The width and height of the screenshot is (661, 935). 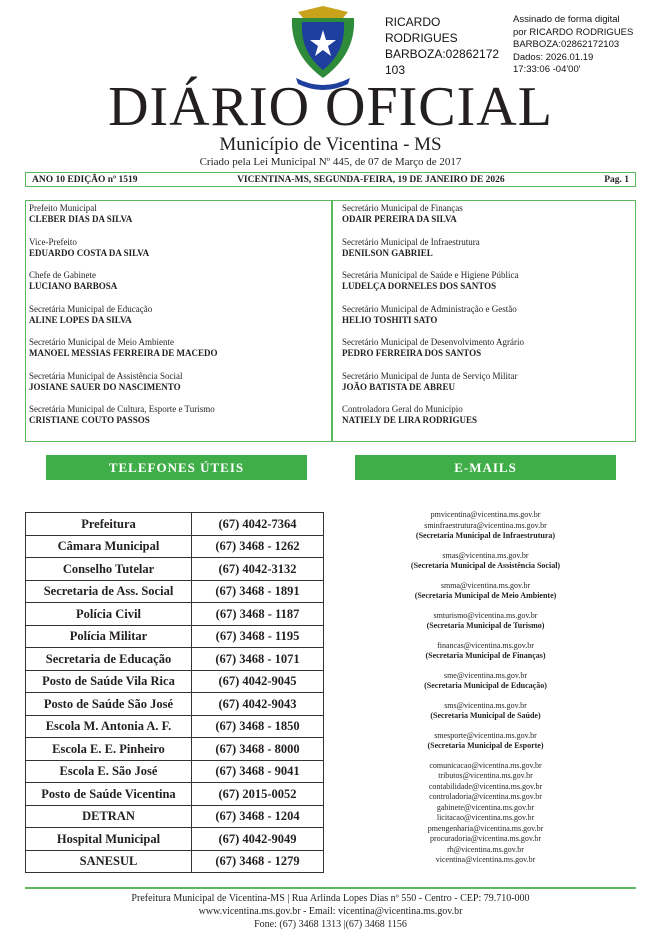 I want to click on phone-number: (67) 3468 - 1071, so click(x=257, y=659).